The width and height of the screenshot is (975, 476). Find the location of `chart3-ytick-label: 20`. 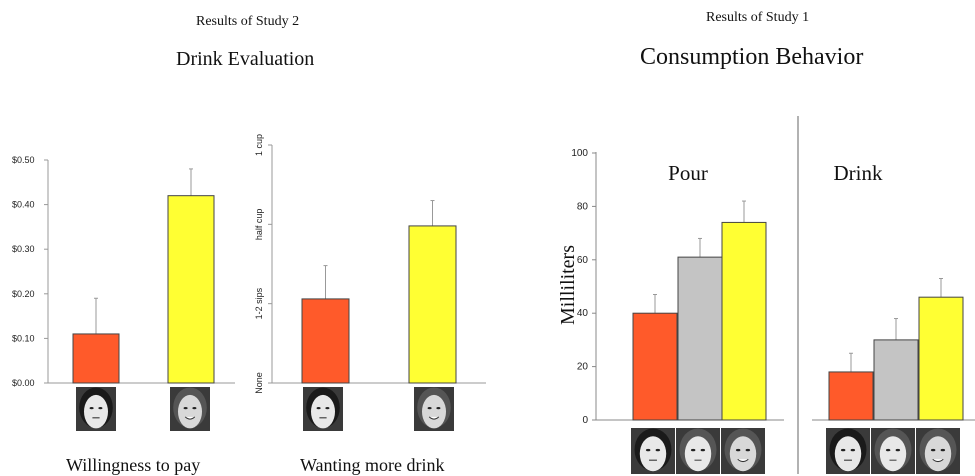

chart3-ytick-label: 20 is located at coordinates (583, 367).